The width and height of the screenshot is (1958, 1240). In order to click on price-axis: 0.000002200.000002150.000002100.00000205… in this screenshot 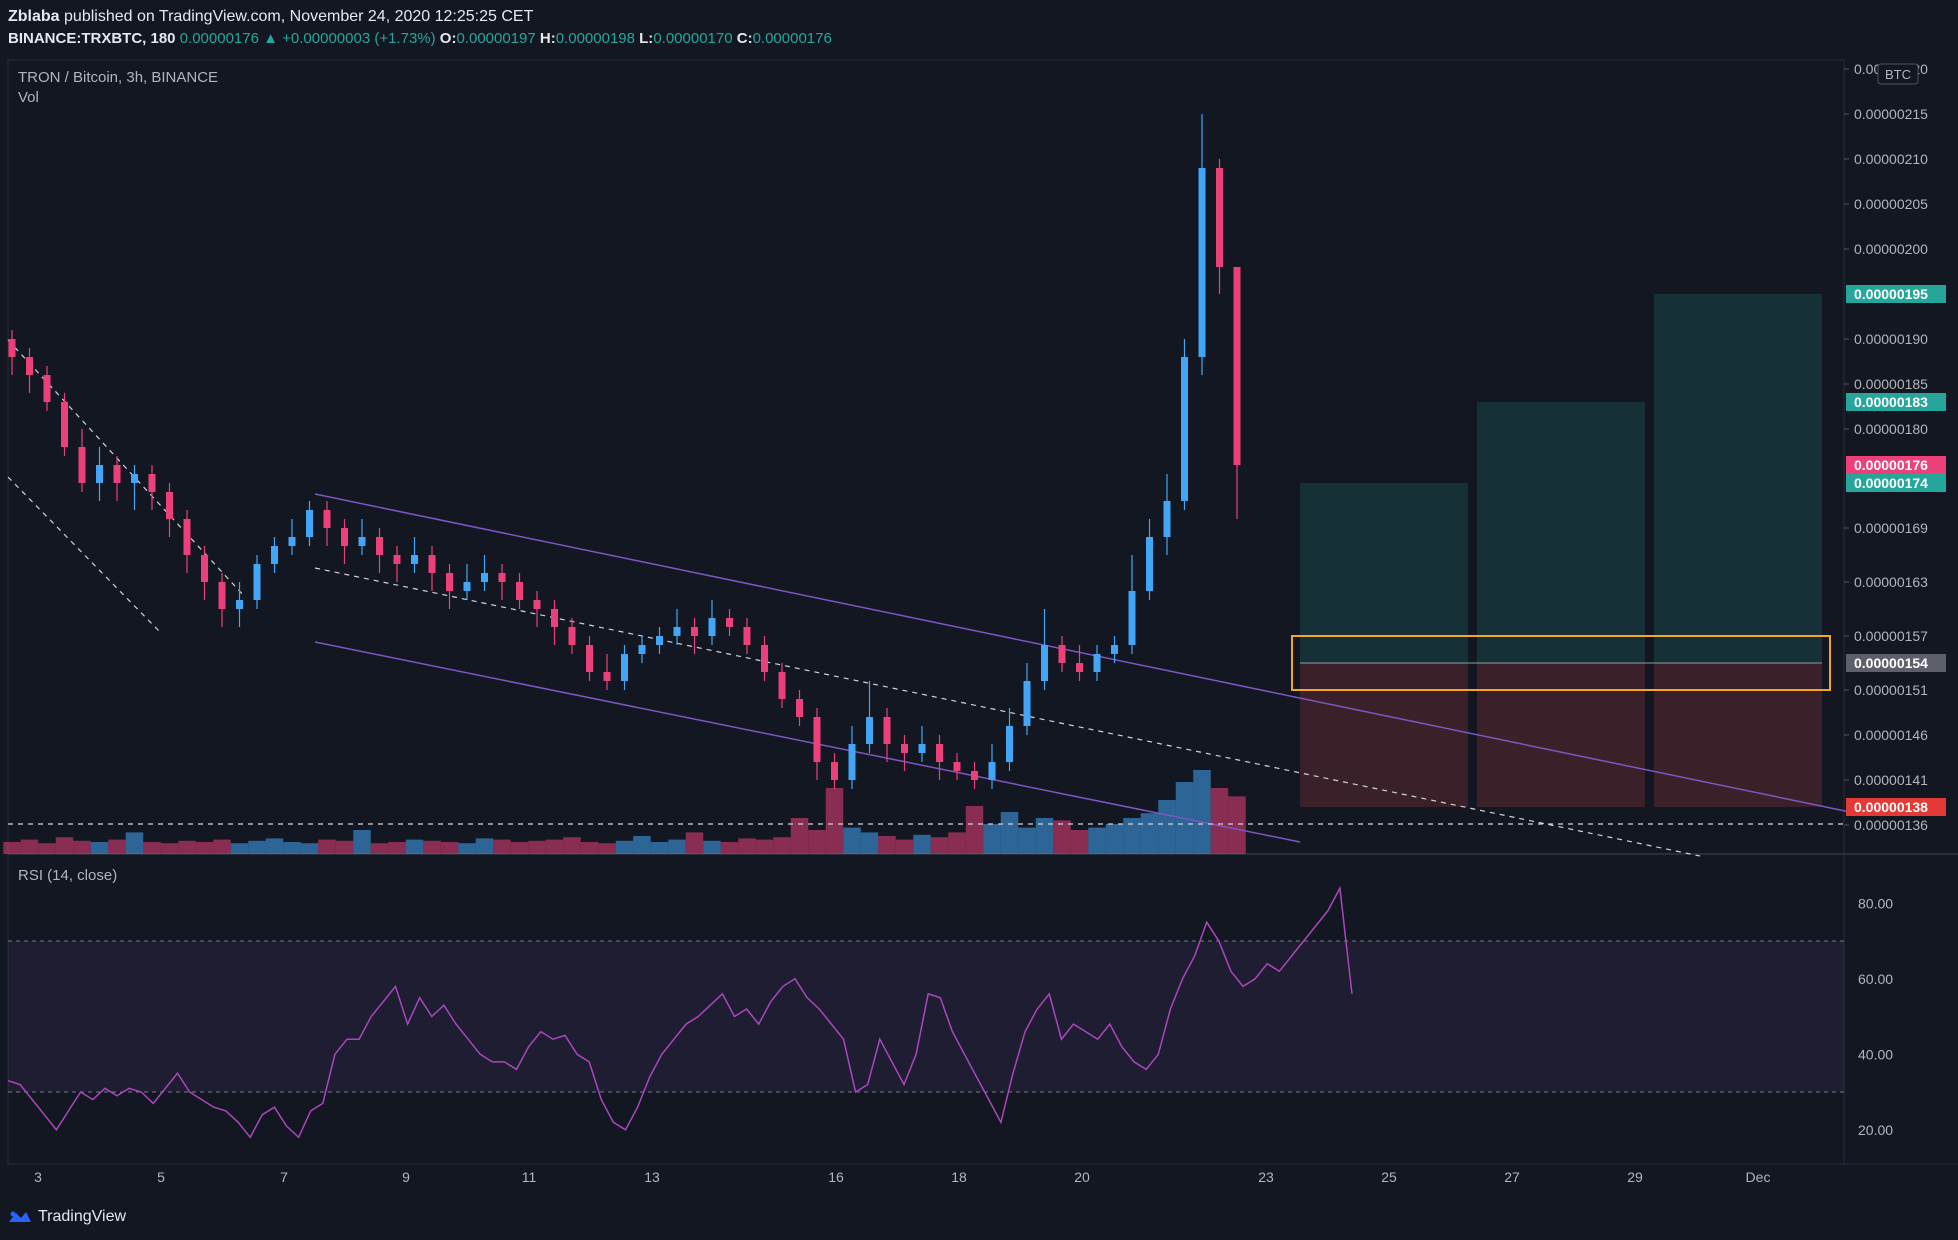, I will do `click(1886, 447)`.